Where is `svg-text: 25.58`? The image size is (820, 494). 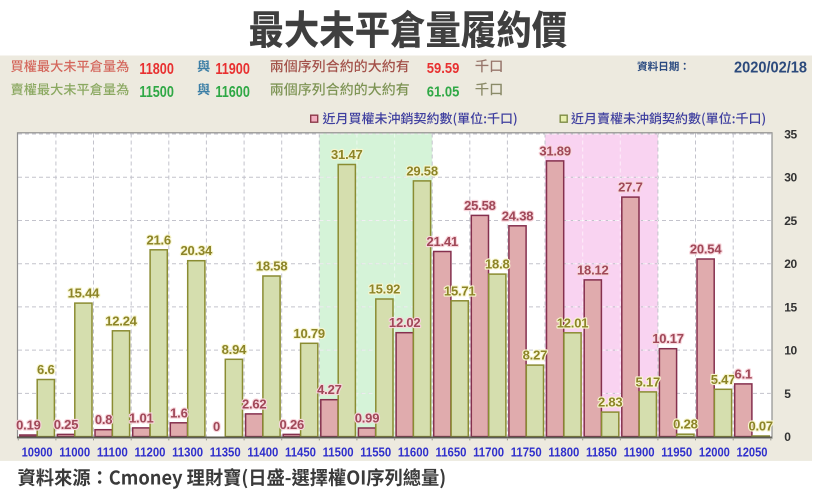
svg-text: 25.58 is located at coordinates (480, 205).